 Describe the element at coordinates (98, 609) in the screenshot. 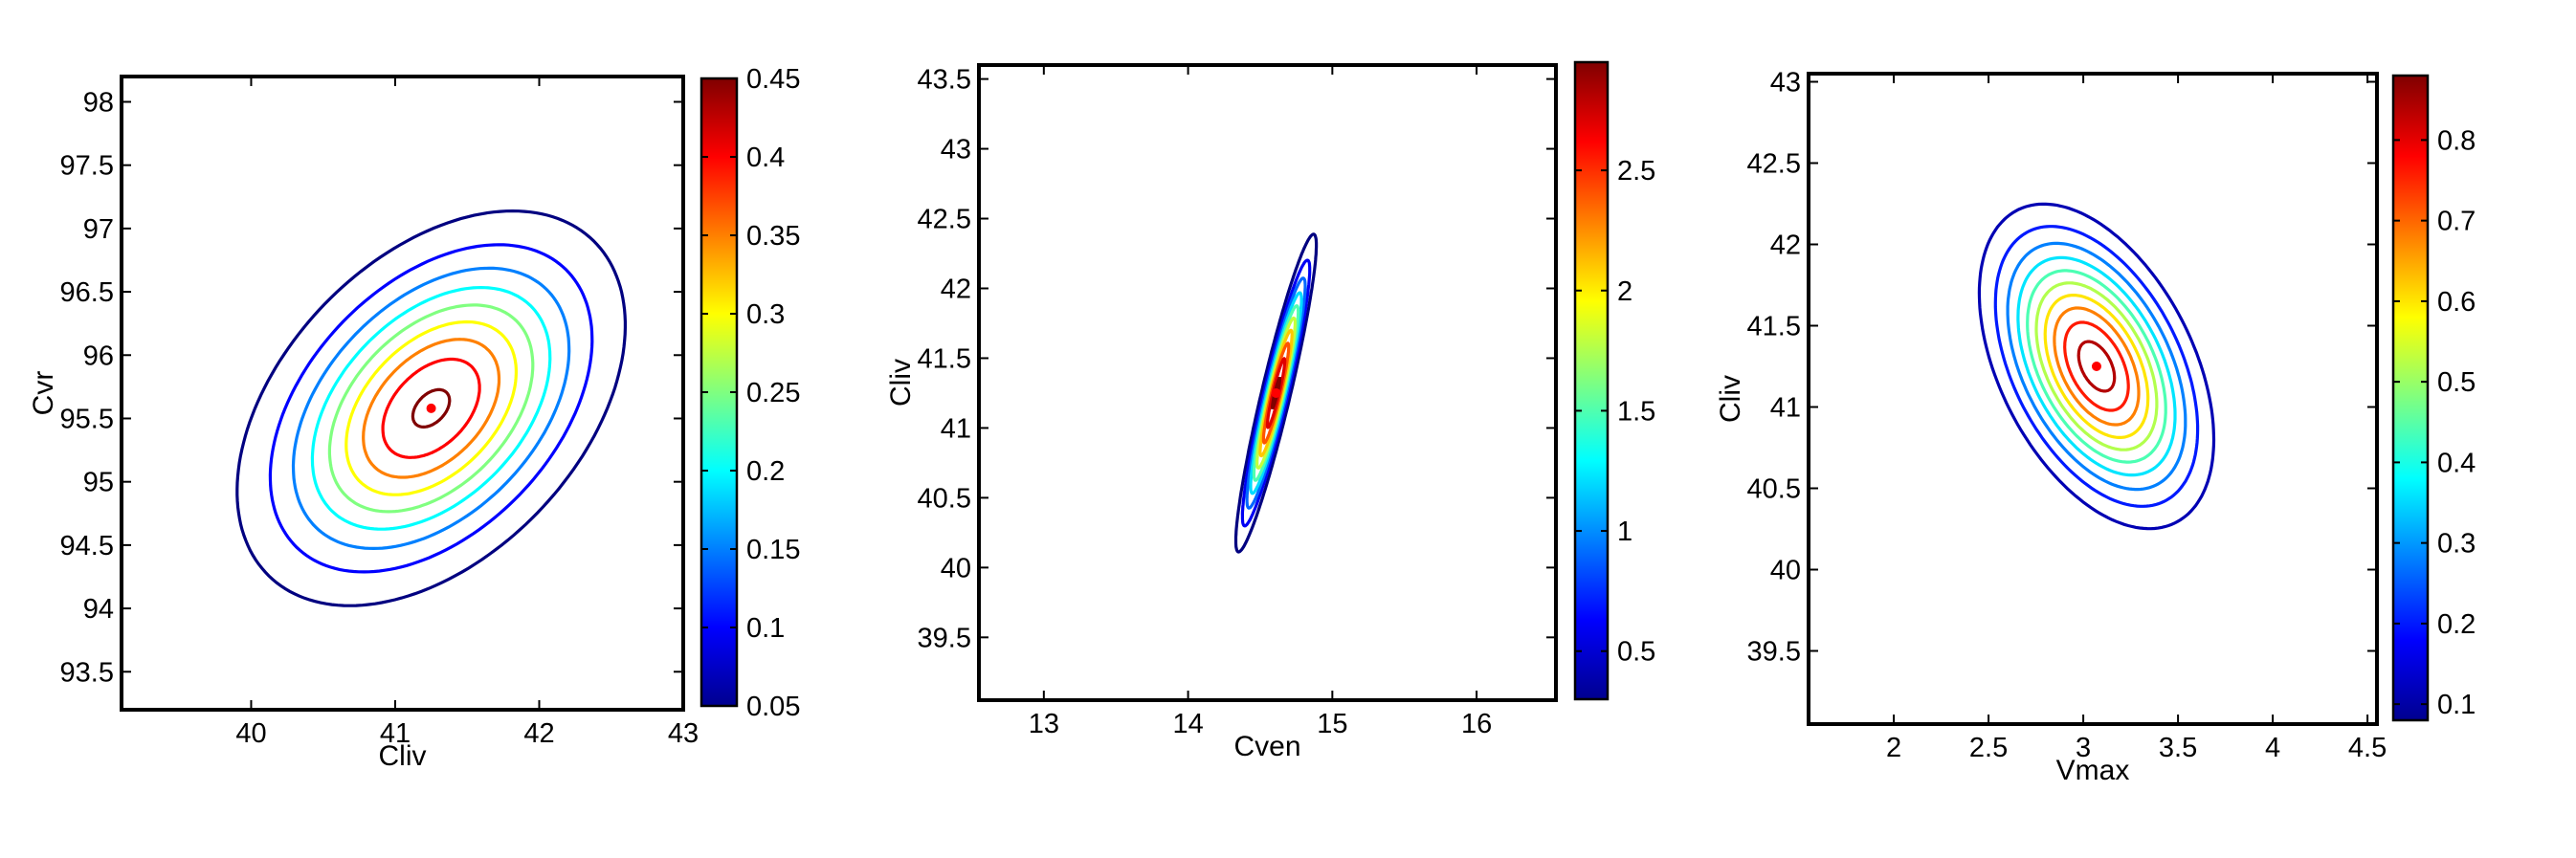

I see `y-tick-label: 94` at that location.